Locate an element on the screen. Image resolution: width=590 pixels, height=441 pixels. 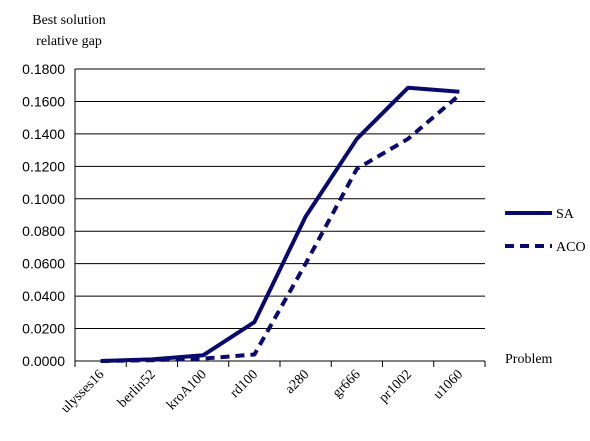
x-tick-label: kroA100 is located at coordinates (187, 390).